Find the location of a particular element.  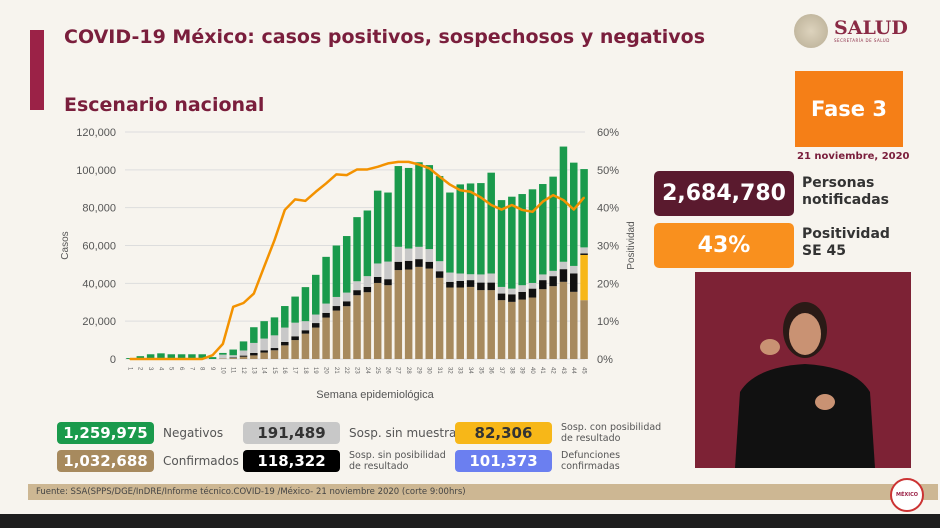

x-tick-label: 44 is located at coordinates (573, 370).